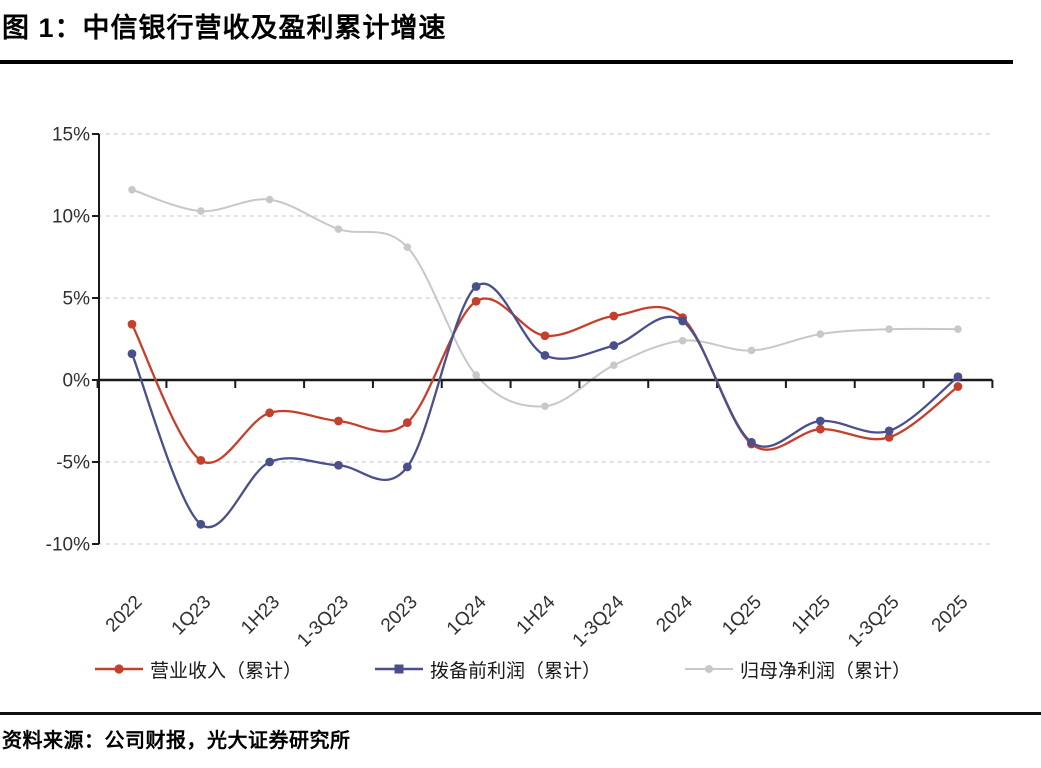  I want to click on y-tick-label: 0%, so click(77, 381).